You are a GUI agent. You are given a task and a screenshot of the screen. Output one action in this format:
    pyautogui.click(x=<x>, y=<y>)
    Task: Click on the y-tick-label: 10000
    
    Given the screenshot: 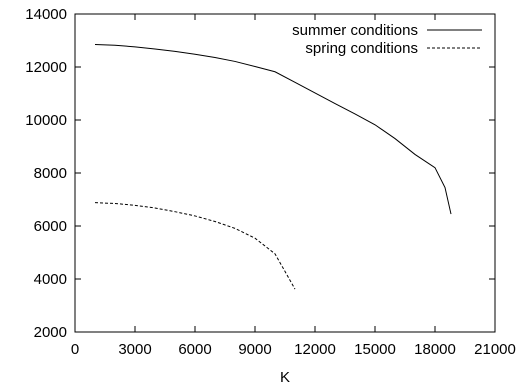 What is the action you would take?
    pyautogui.click(x=46, y=120)
    